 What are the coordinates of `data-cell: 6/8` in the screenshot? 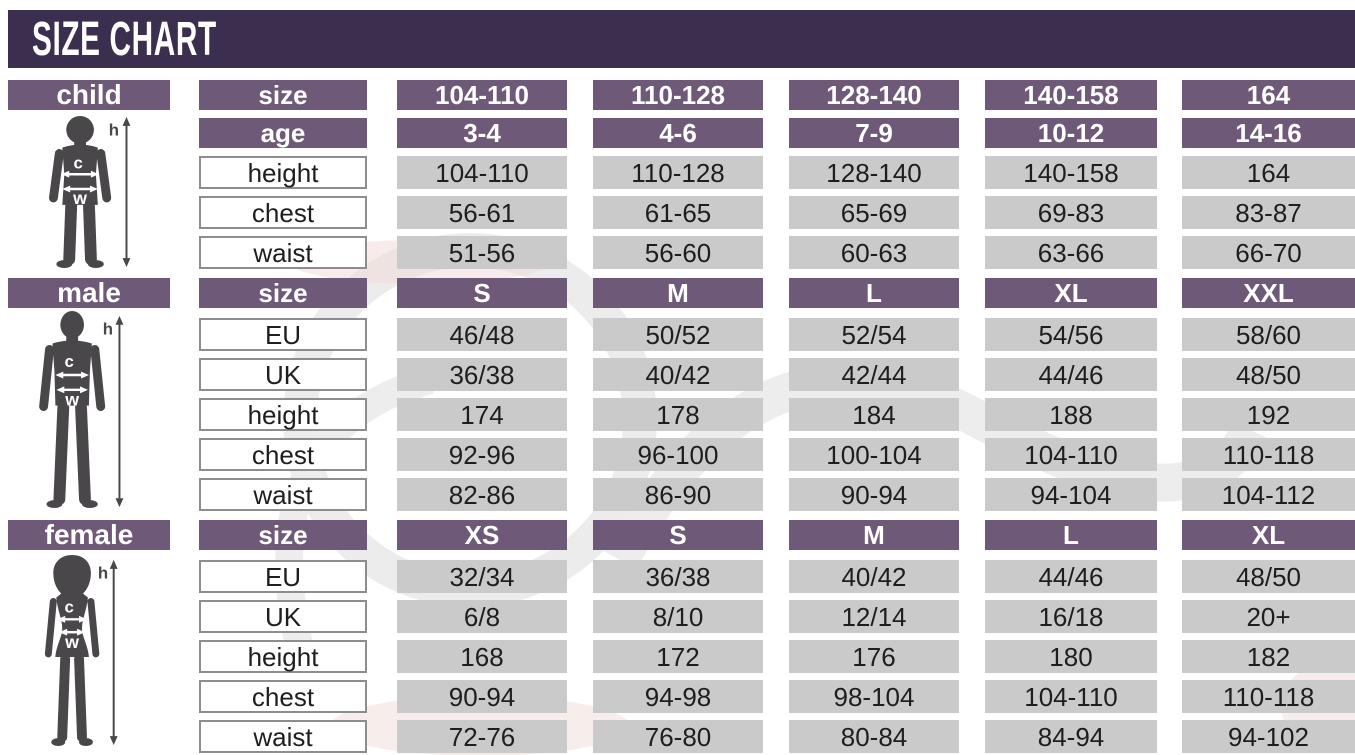 It's located at (482, 616).